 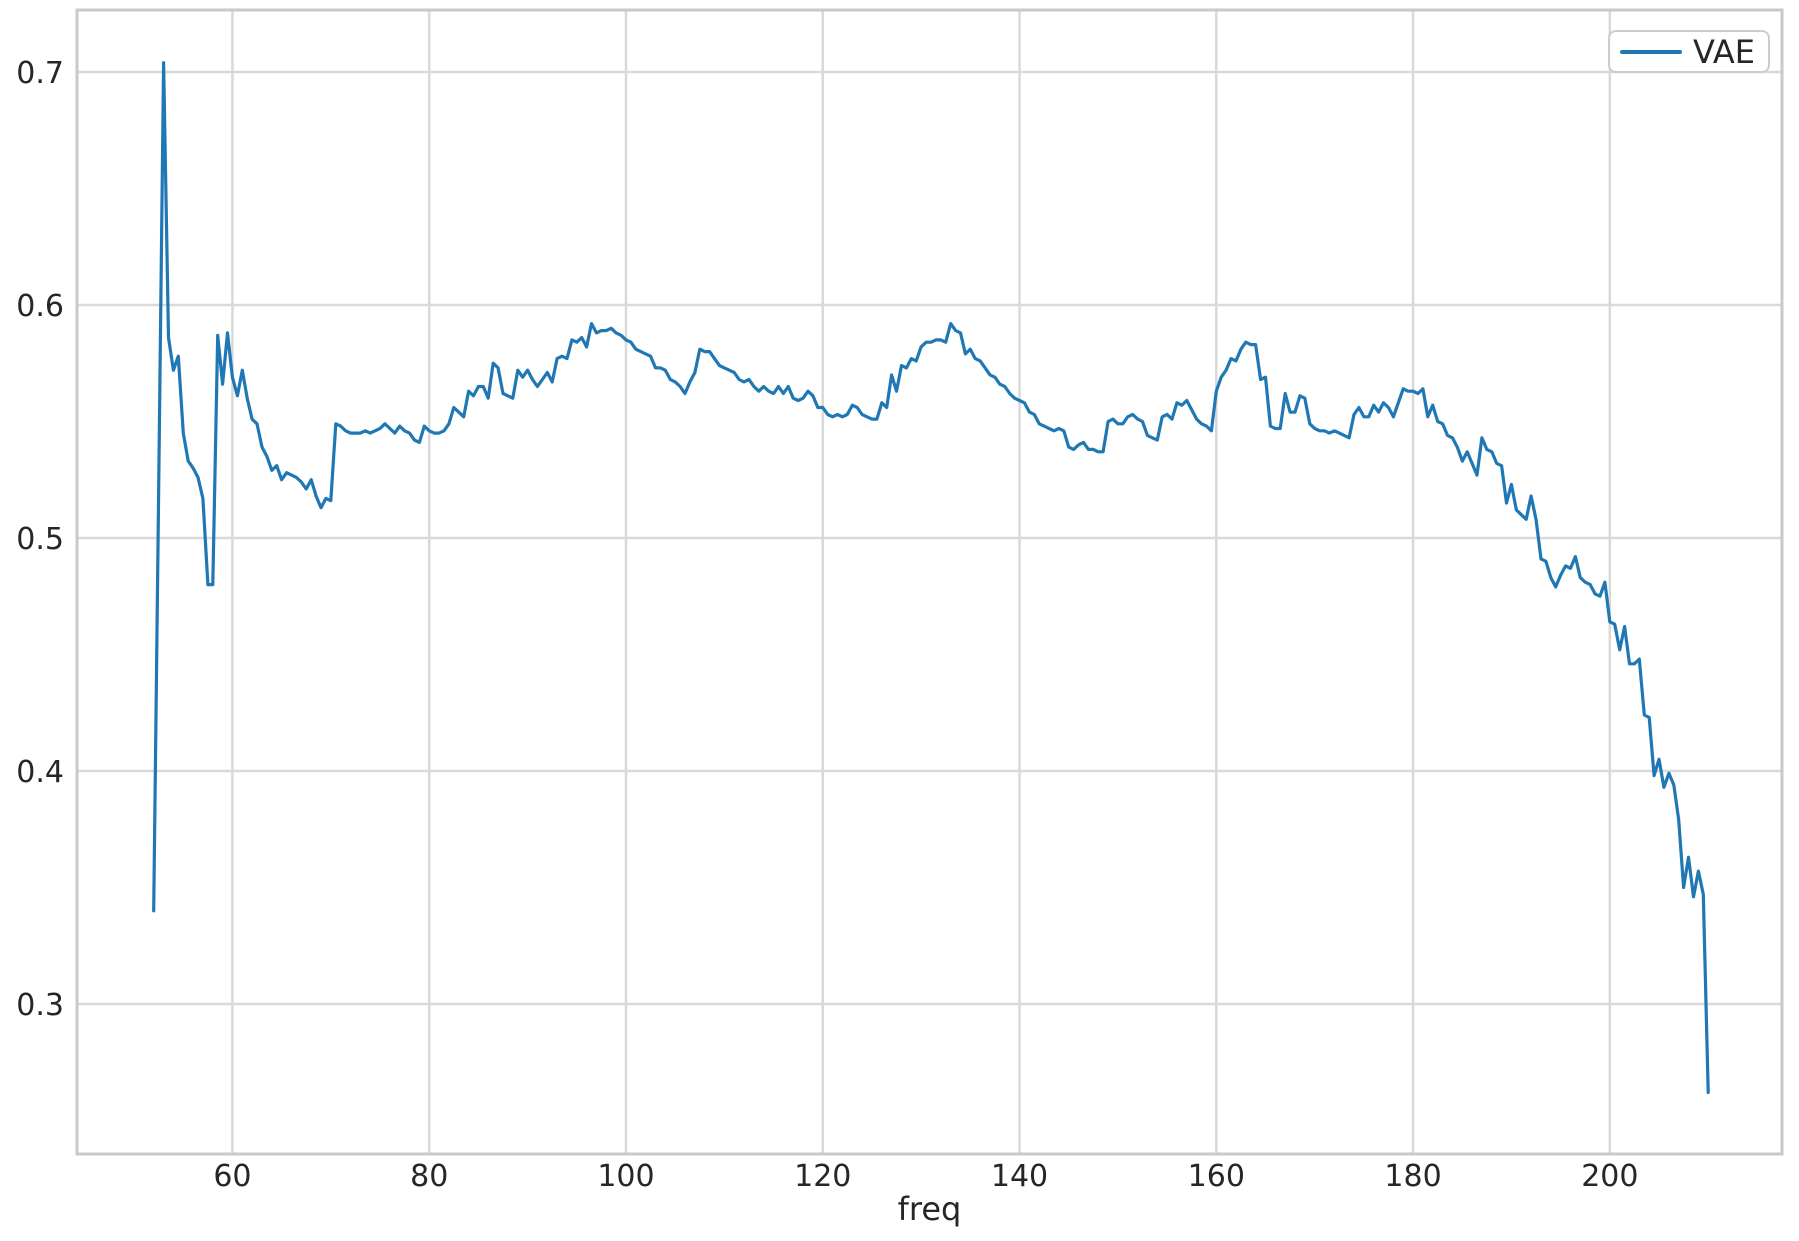 I want to click on x-tick-label: 200, so click(x=1609, y=1176).